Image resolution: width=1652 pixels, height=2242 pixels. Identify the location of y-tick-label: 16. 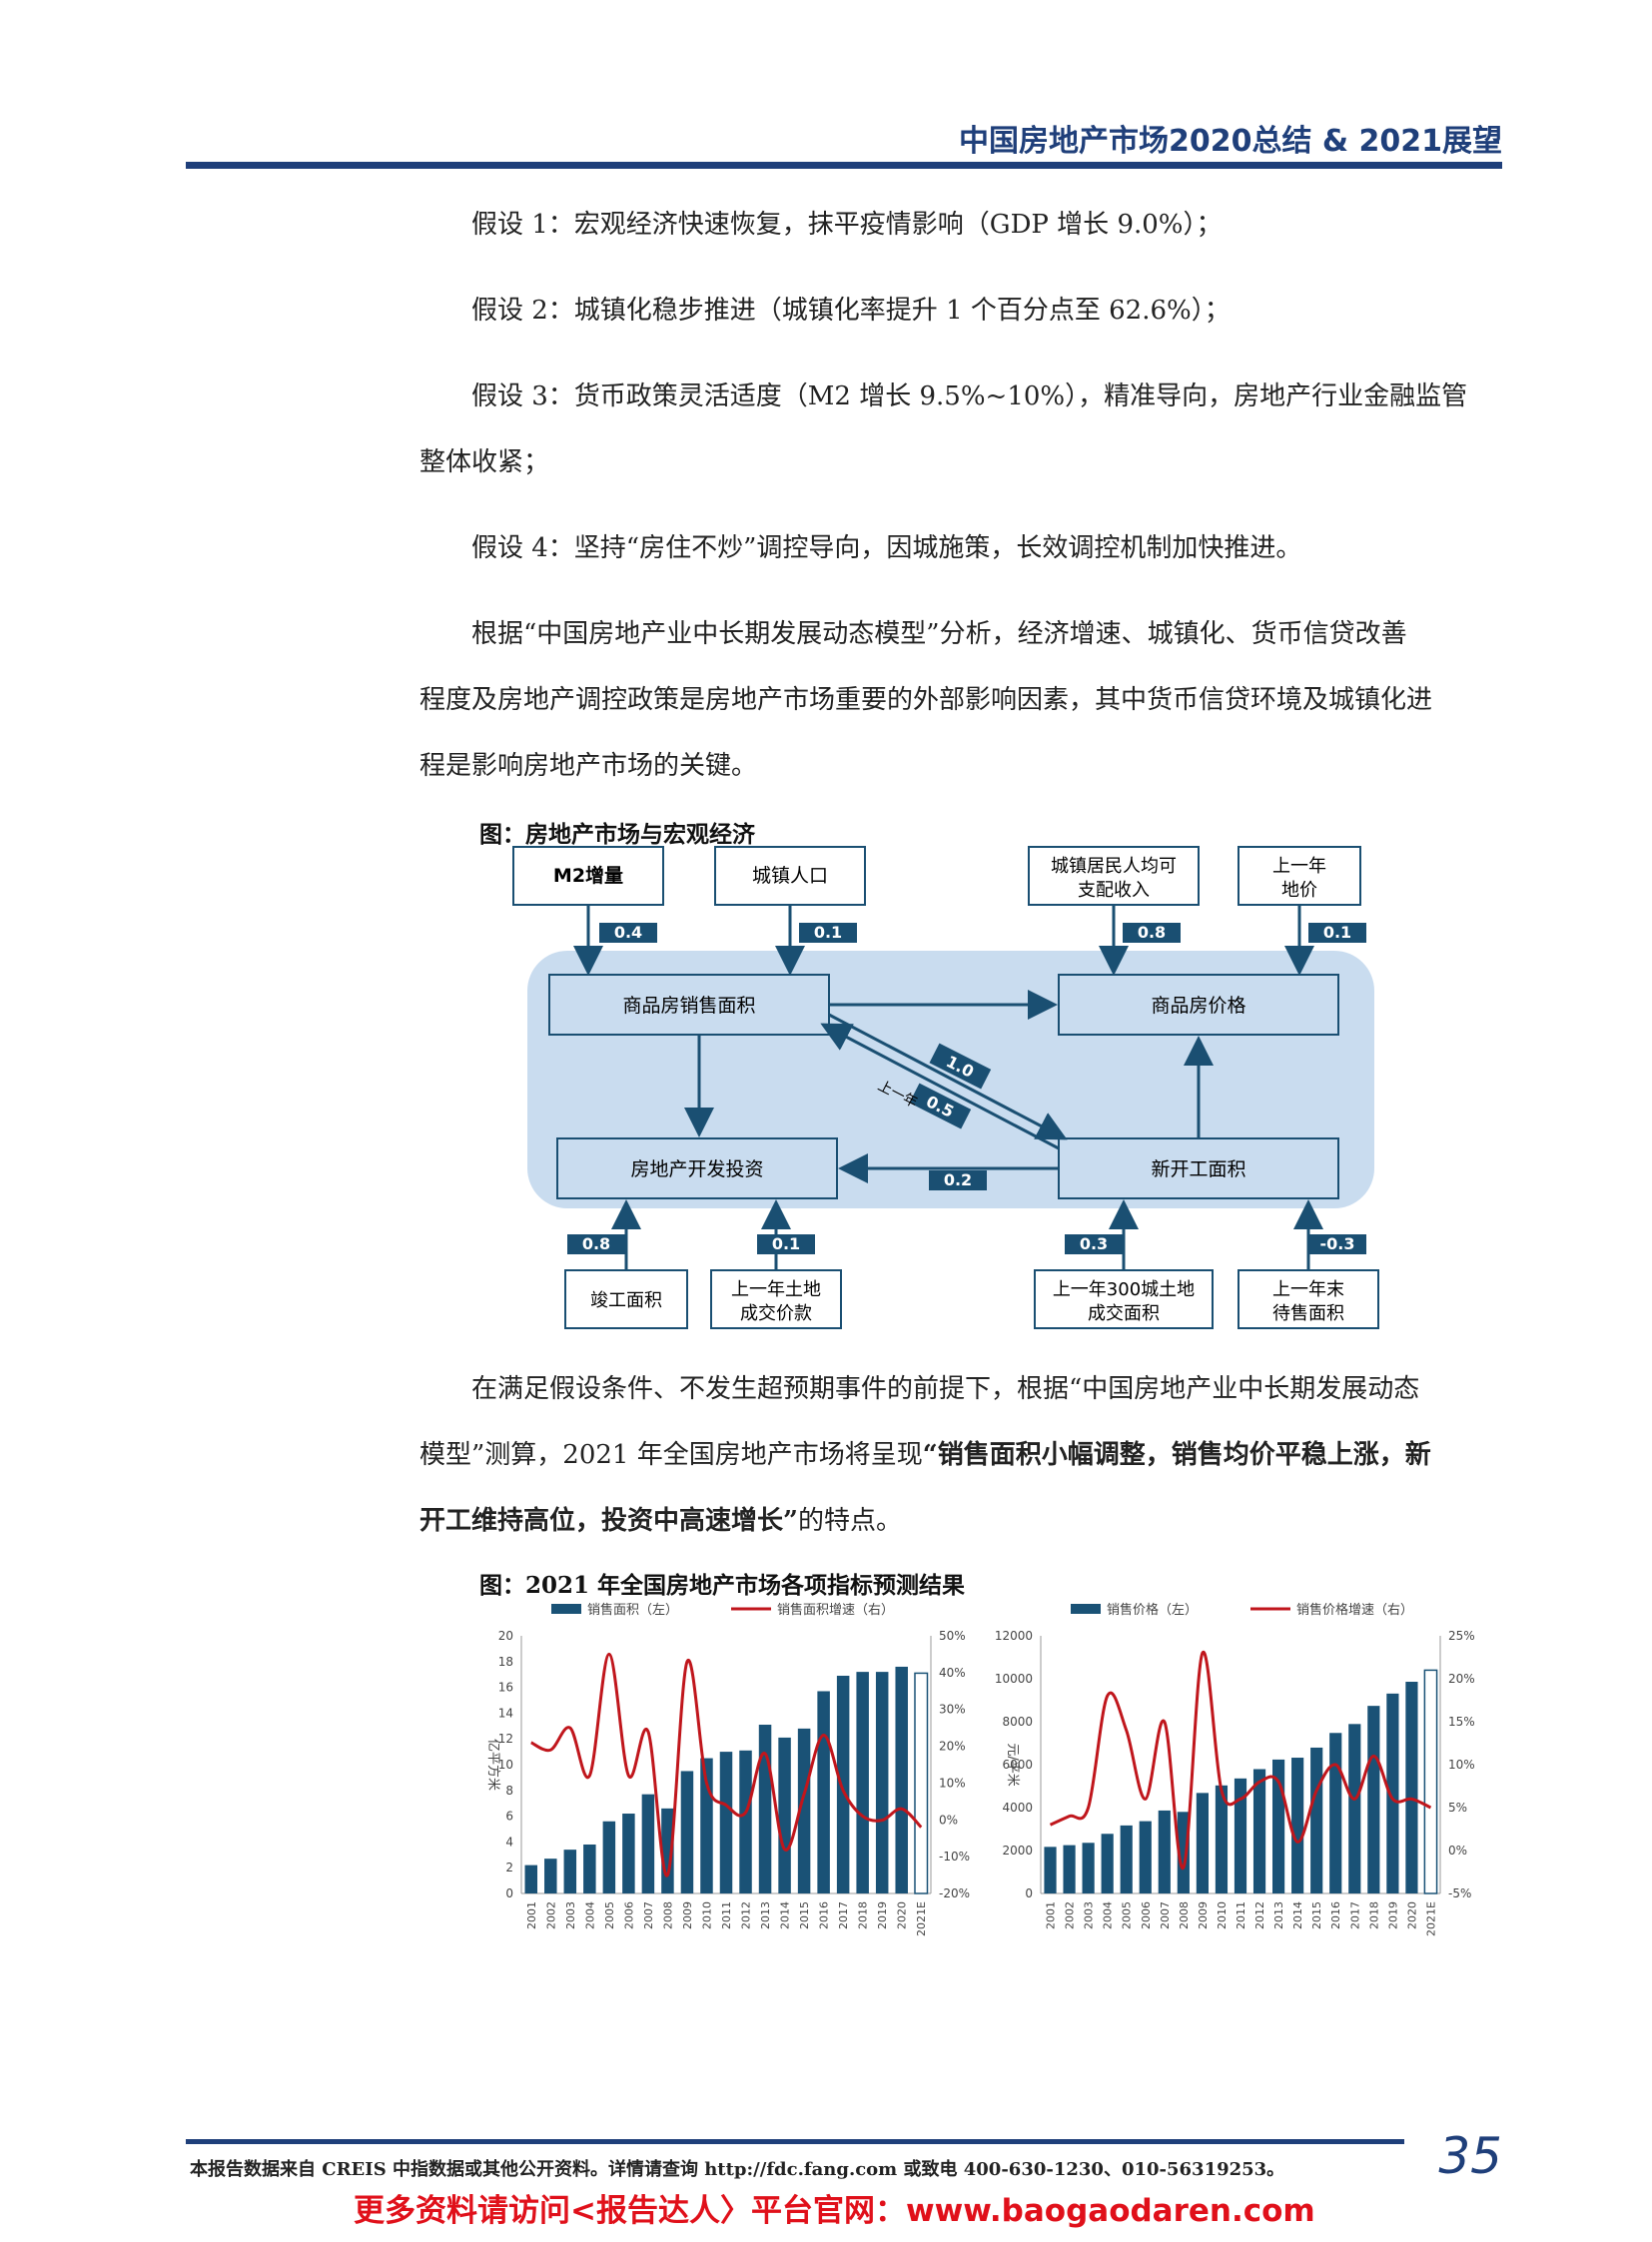
(505, 1688).